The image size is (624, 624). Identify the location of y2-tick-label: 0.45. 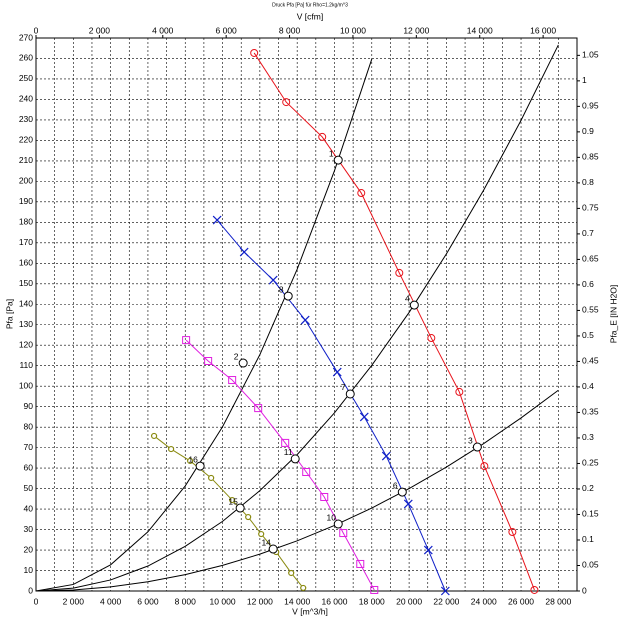
(590, 361).